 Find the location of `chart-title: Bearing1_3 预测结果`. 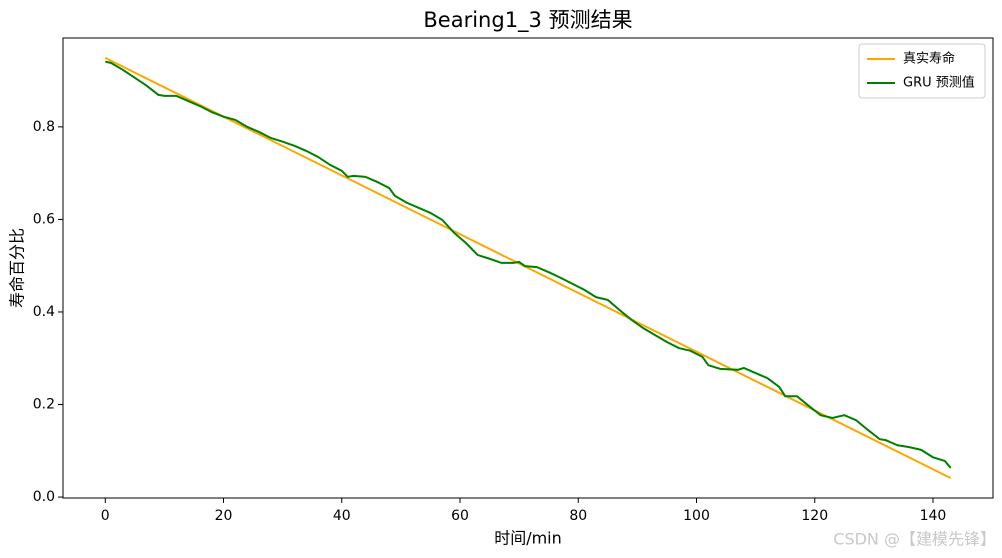

chart-title: Bearing1_3 预测结果 is located at coordinates (527, 20).